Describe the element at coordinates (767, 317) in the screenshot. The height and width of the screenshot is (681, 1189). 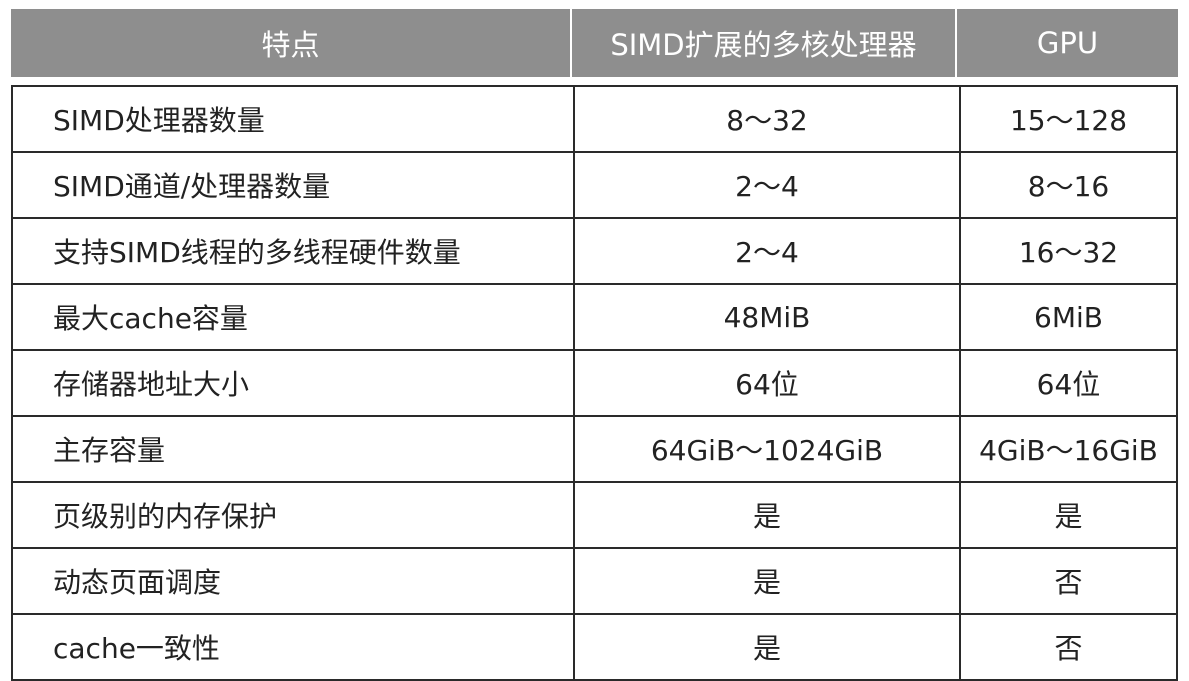
I see `simd-multicore-cell: 48MiB` at that location.